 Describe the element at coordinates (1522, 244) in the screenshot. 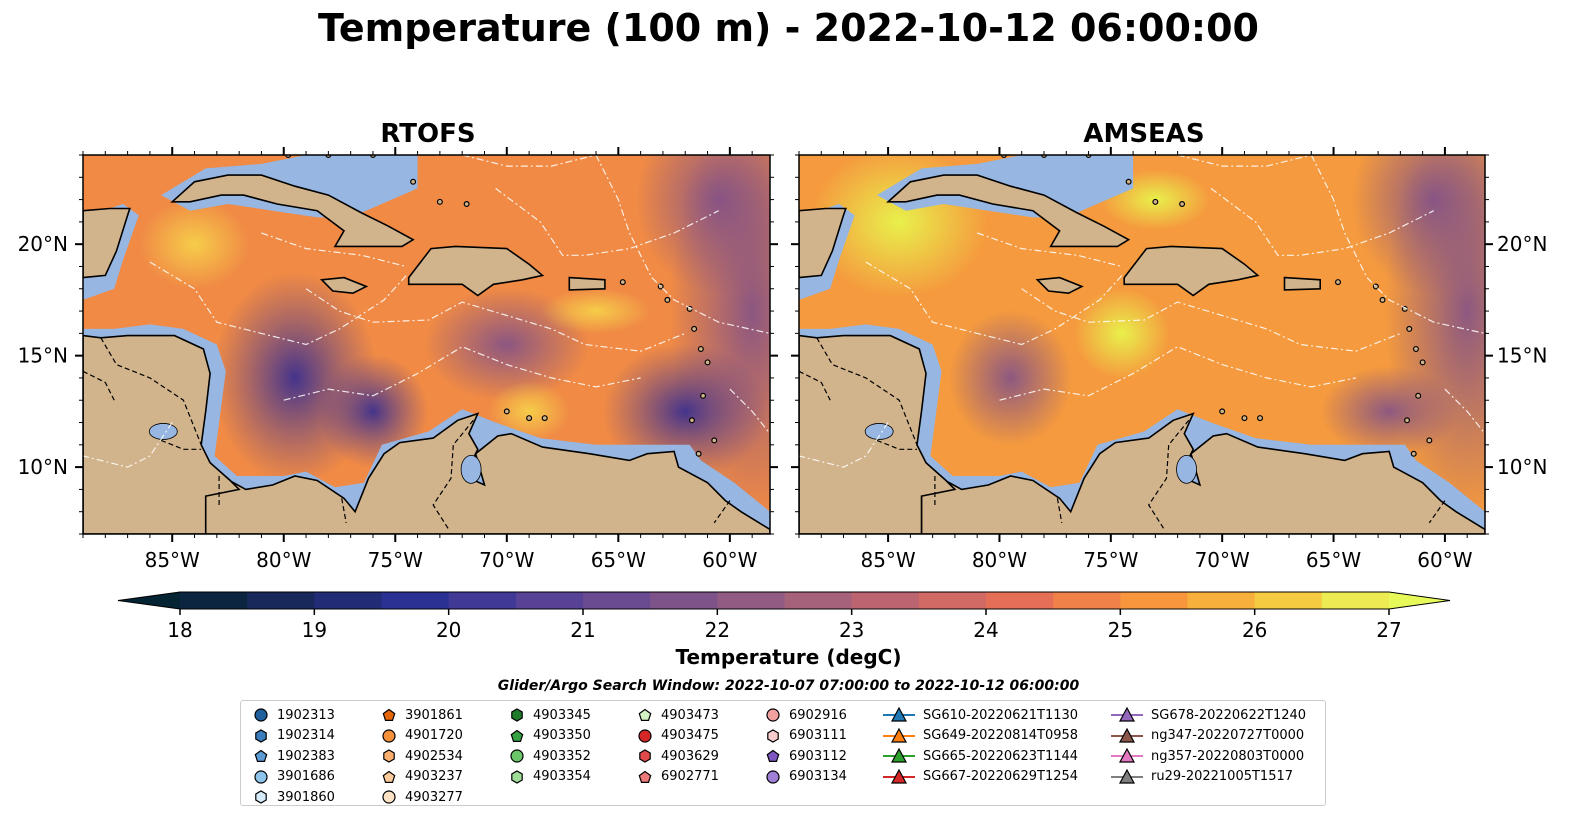

I see `lat-tick-label: 20°N` at that location.